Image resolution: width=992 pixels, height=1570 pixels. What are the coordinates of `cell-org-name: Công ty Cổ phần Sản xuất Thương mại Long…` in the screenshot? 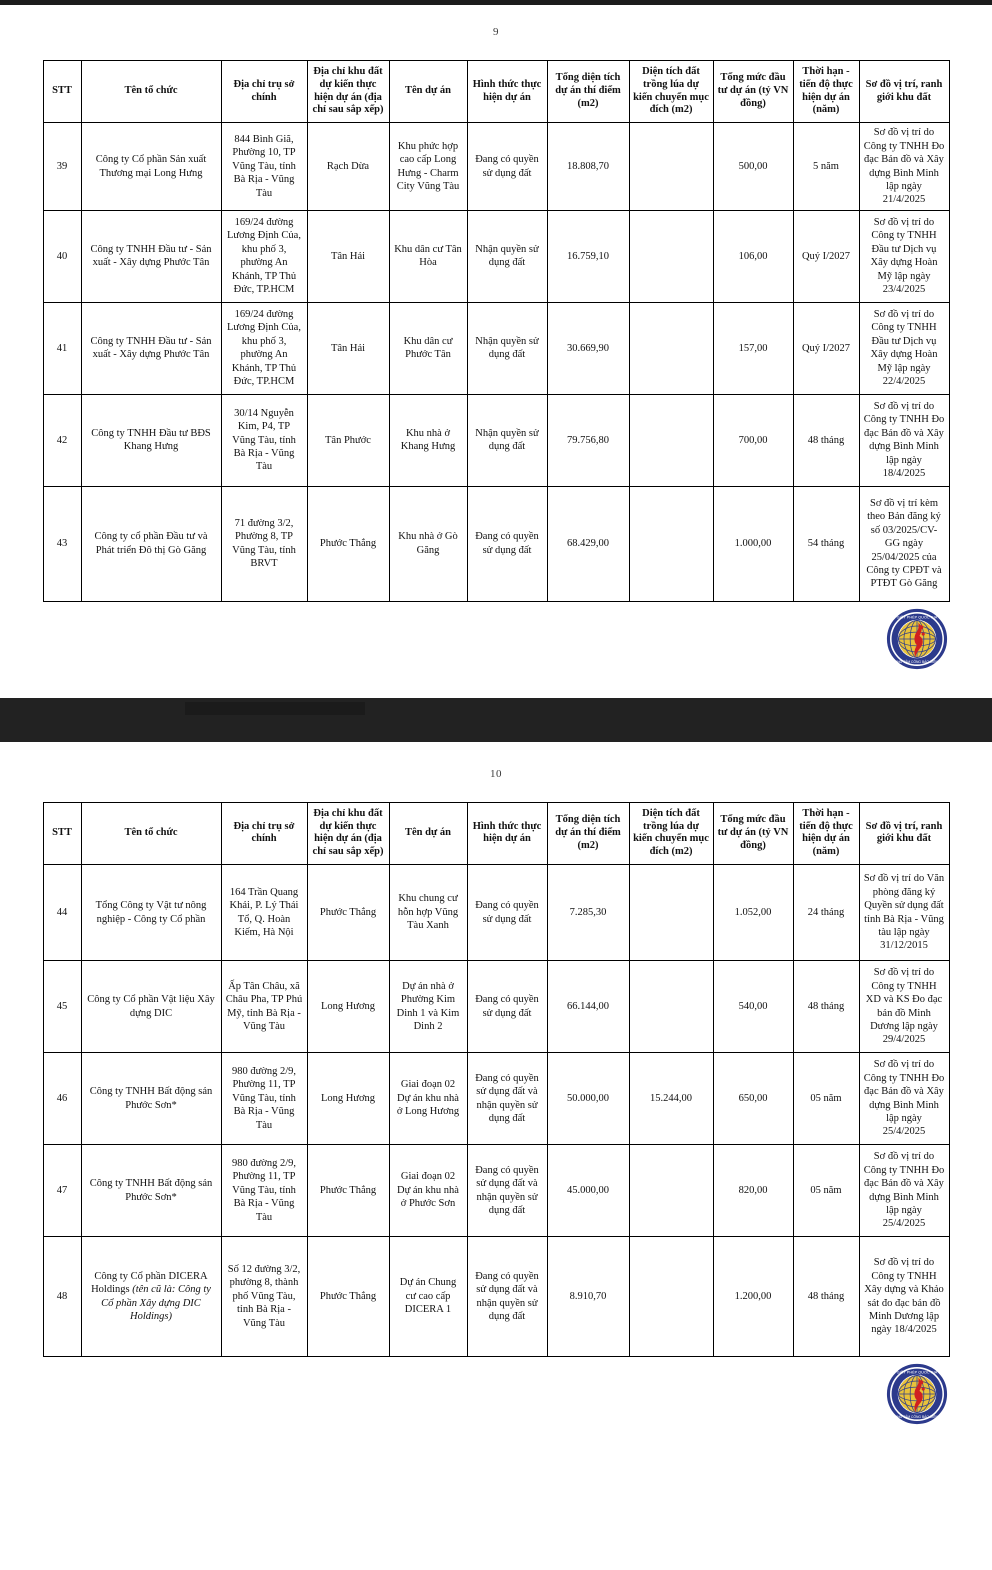 It's located at (151, 166).